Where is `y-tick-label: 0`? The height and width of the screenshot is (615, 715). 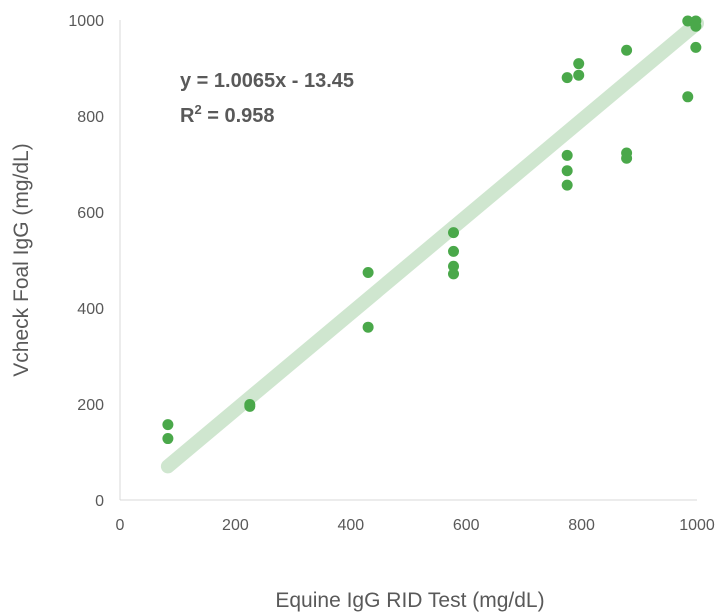
y-tick-label: 0 is located at coordinates (99, 501).